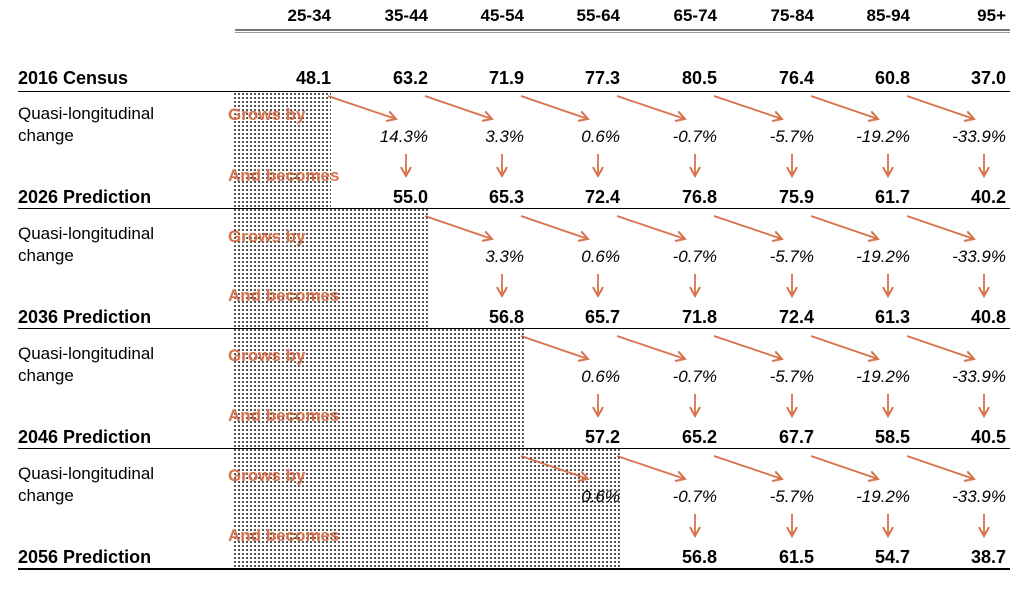 This screenshot has width=1024, height=590. What do you see at coordinates (988, 437) in the screenshot?
I see `prediction-value: 40.5` at bounding box center [988, 437].